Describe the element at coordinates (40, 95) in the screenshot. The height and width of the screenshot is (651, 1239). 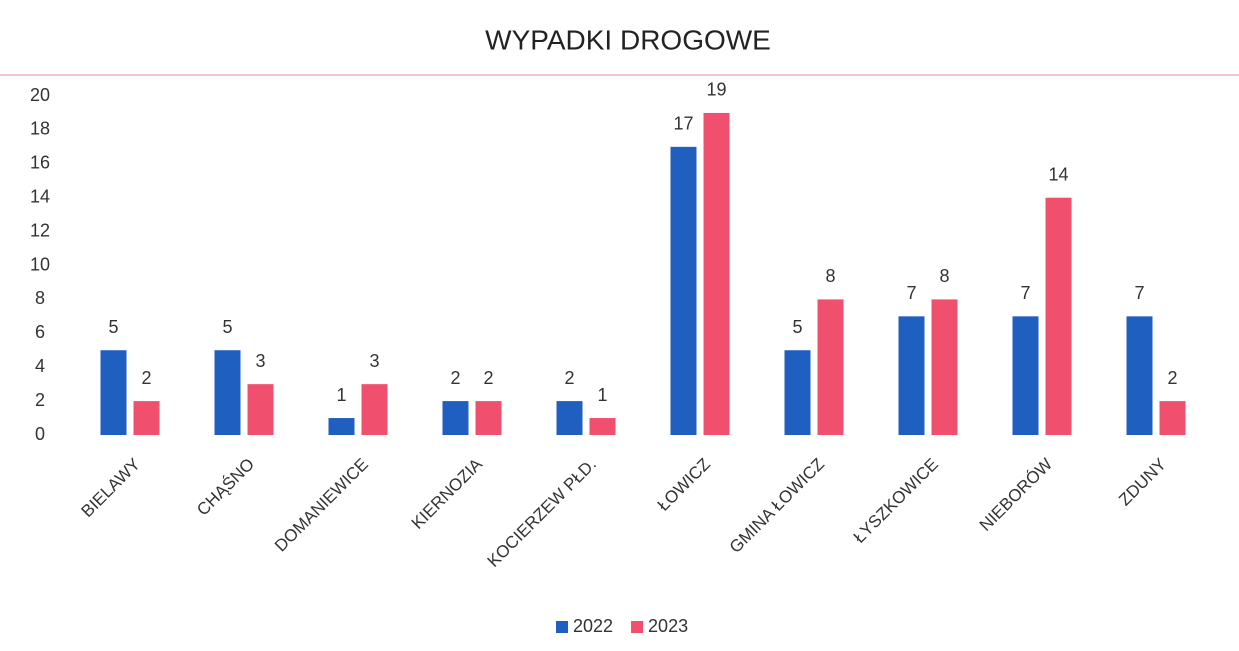
I see `y-tick-label: 20` at that location.